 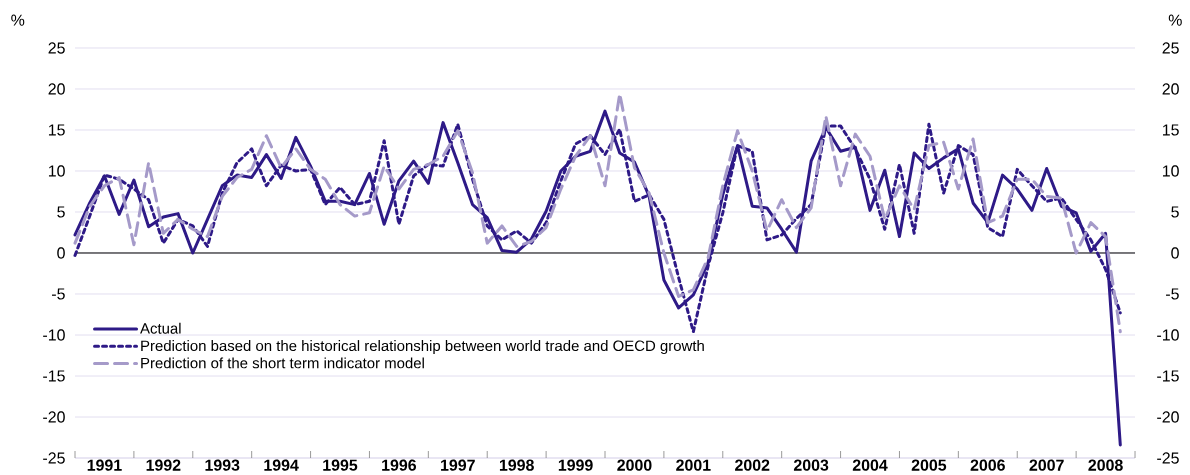 What do you see at coordinates (1175, 20) in the screenshot?
I see `y2-axis-title: %` at bounding box center [1175, 20].